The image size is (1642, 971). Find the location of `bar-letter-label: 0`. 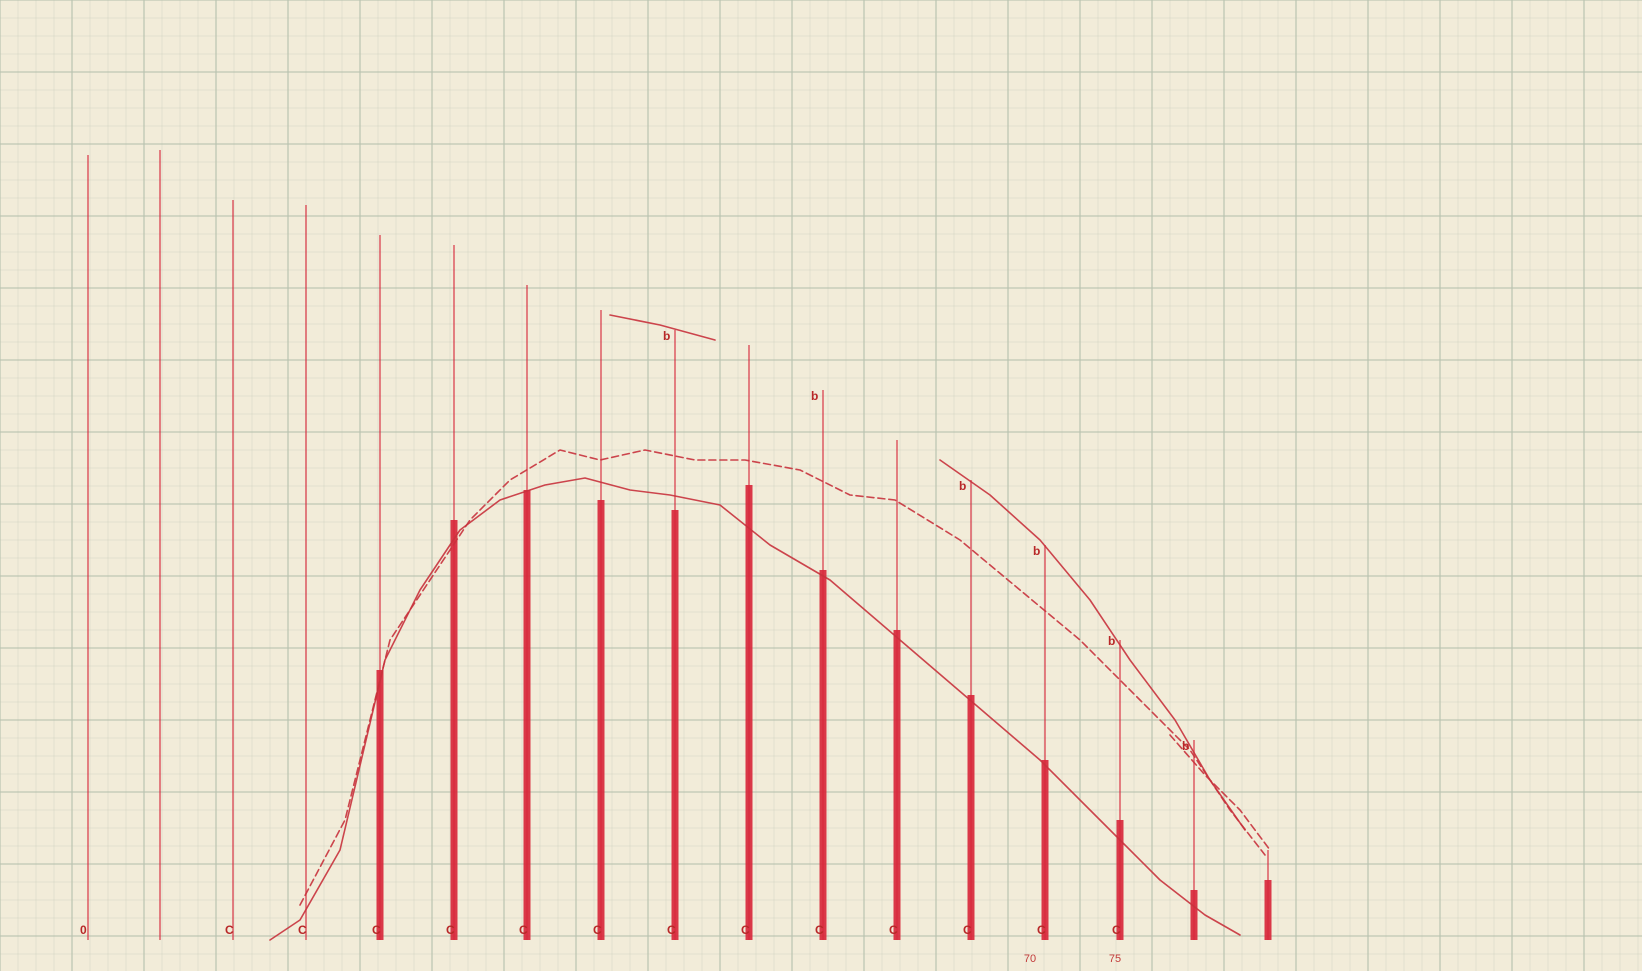

bar-letter-label: 0 is located at coordinates (83, 930).